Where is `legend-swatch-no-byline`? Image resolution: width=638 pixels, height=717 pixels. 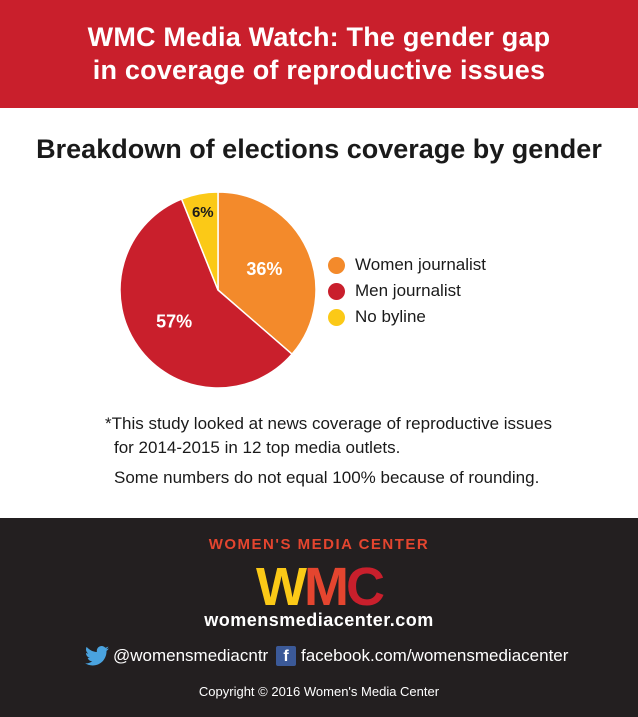 legend-swatch-no-byline is located at coordinates (336, 317).